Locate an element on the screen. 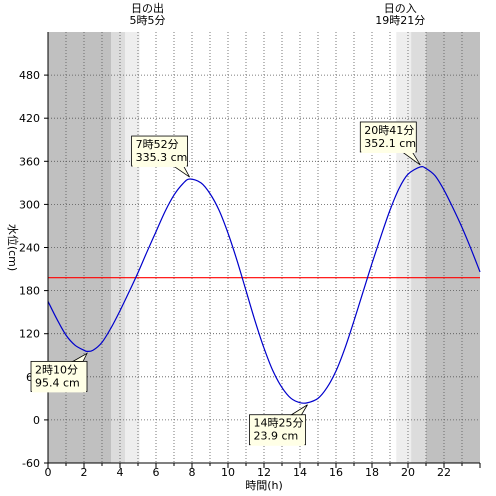 The image size is (496, 496). callout-time: 2時10分 is located at coordinates (56, 369).